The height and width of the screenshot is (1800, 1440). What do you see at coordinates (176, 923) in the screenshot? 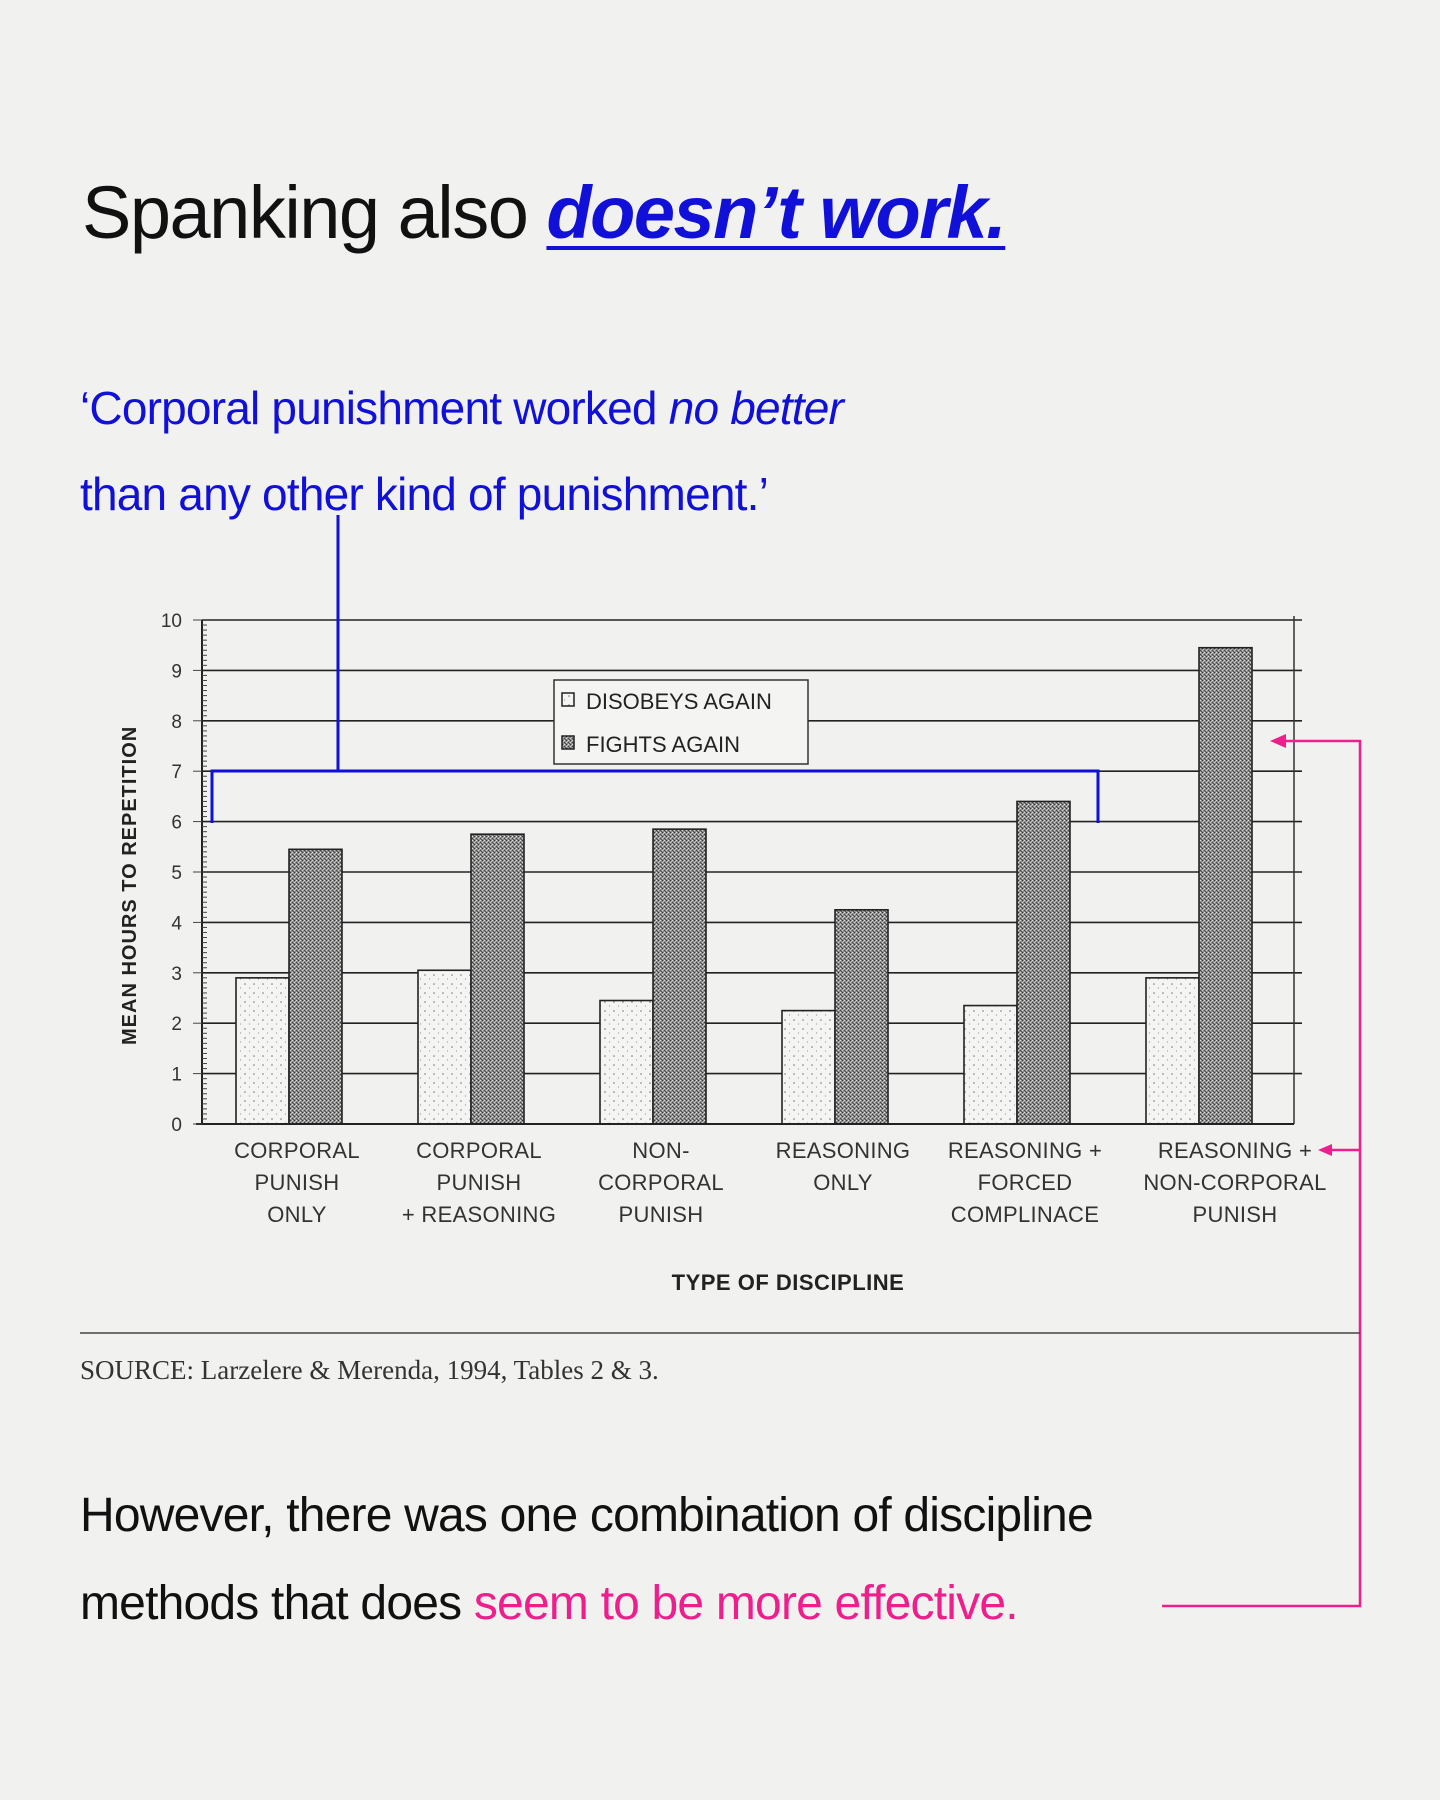
I see `y-tick-label: 4` at bounding box center [176, 923].